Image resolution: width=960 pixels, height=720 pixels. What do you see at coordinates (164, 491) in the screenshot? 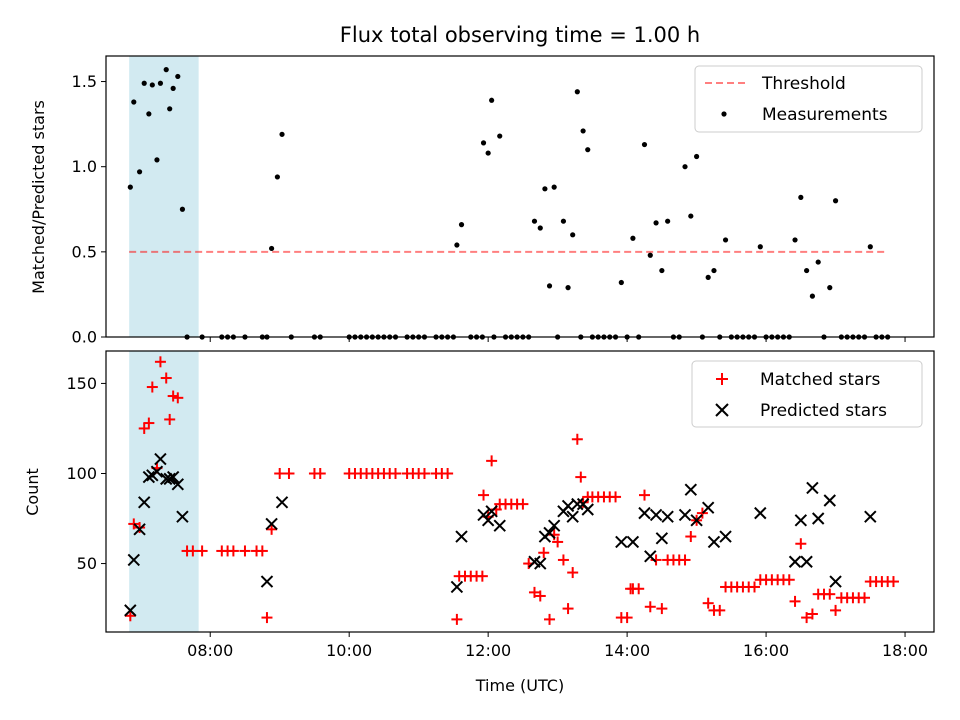
I see `bottom-shaded-region` at bounding box center [164, 491].